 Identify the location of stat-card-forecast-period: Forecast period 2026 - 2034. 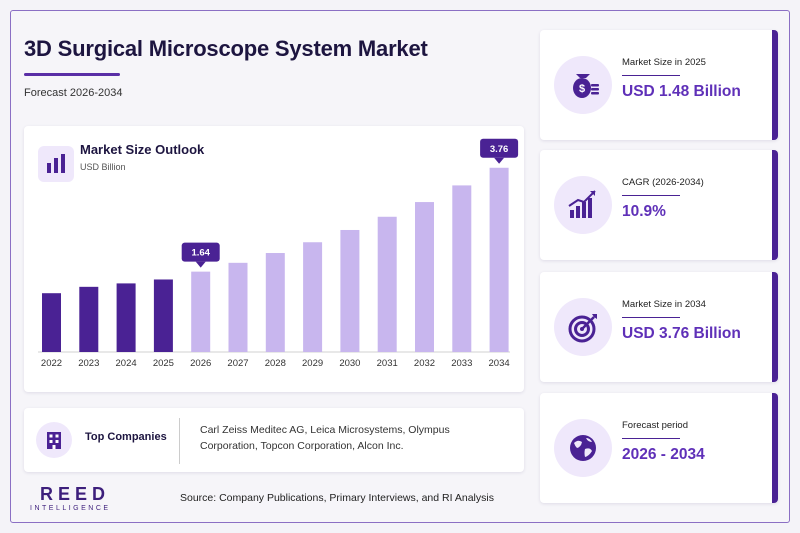
(659, 448).